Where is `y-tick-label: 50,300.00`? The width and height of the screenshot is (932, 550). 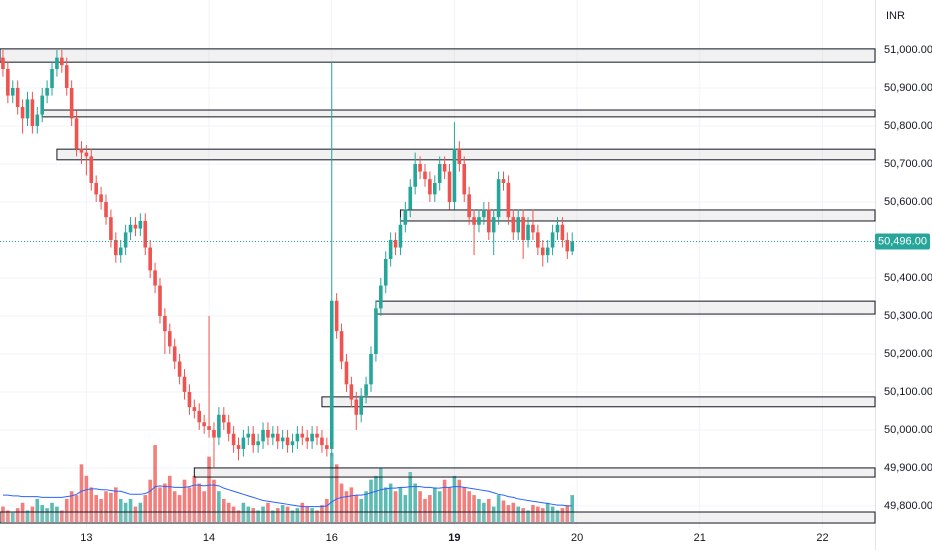
y-tick-label: 50,300.00 is located at coordinates (908, 316).